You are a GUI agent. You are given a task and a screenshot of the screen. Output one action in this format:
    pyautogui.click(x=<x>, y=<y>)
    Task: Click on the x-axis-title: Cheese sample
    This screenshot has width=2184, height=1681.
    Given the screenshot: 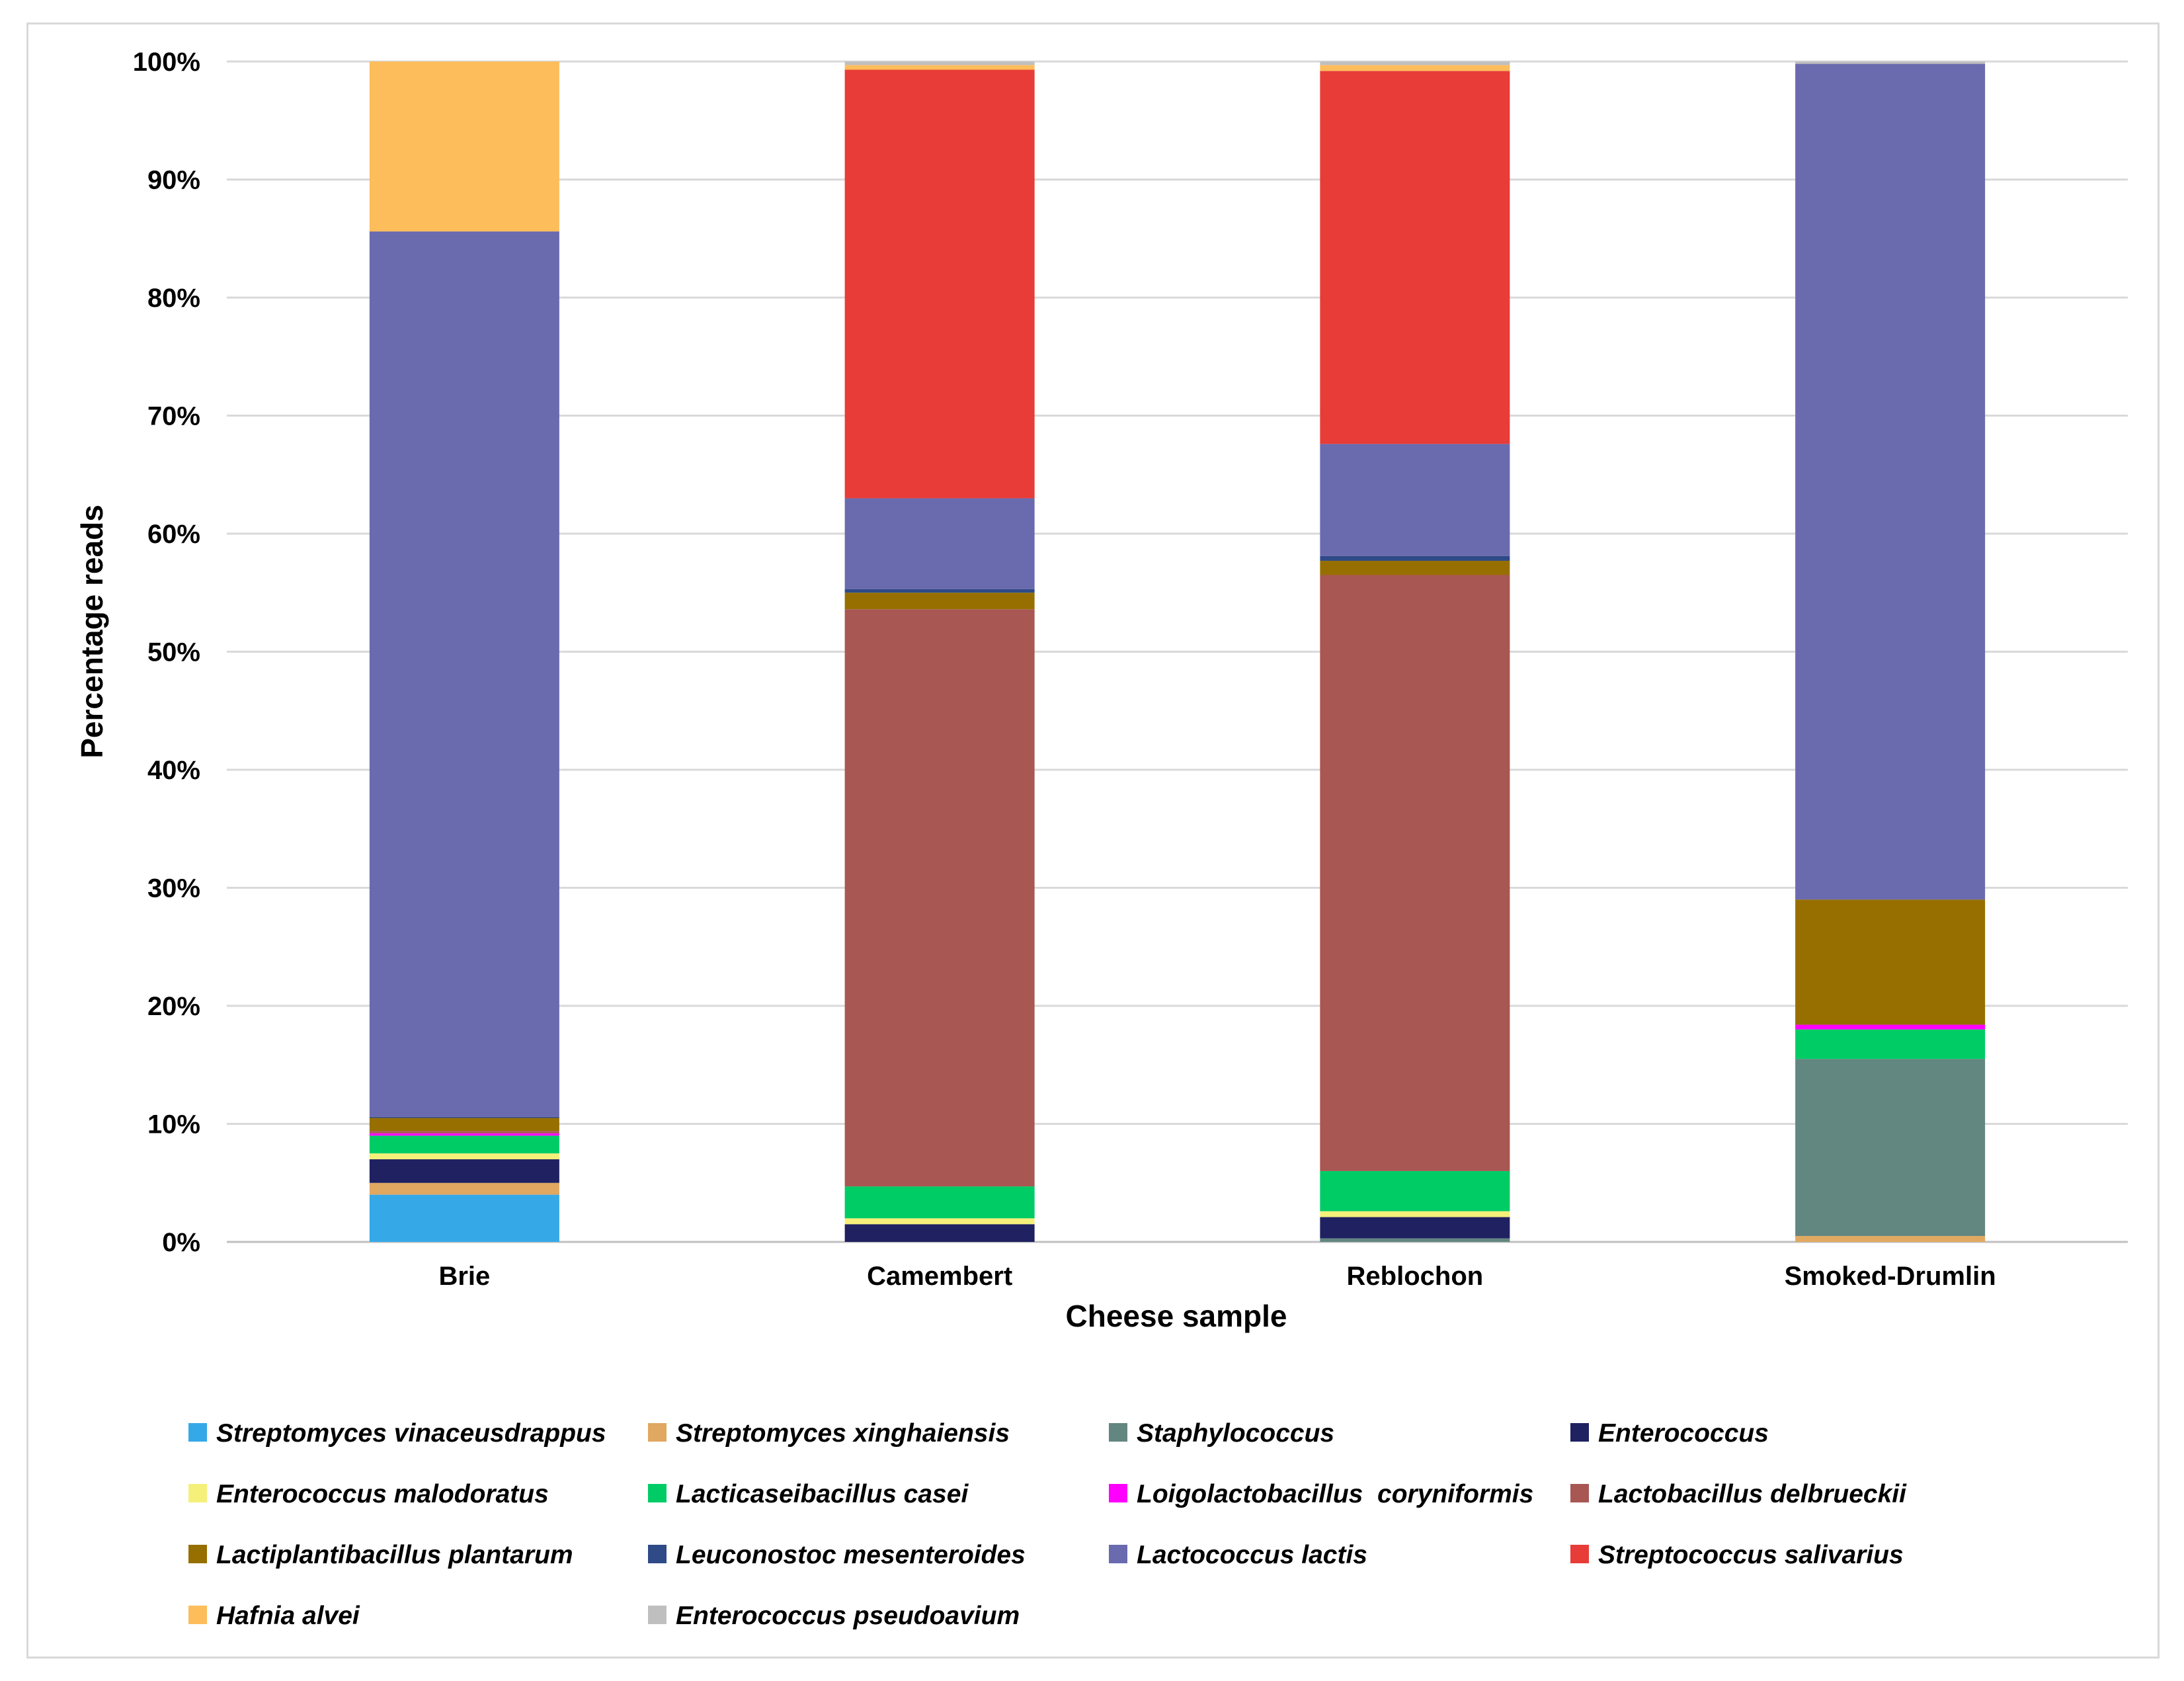 What is the action you would take?
    pyautogui.click(x=1176, y=1316)
    